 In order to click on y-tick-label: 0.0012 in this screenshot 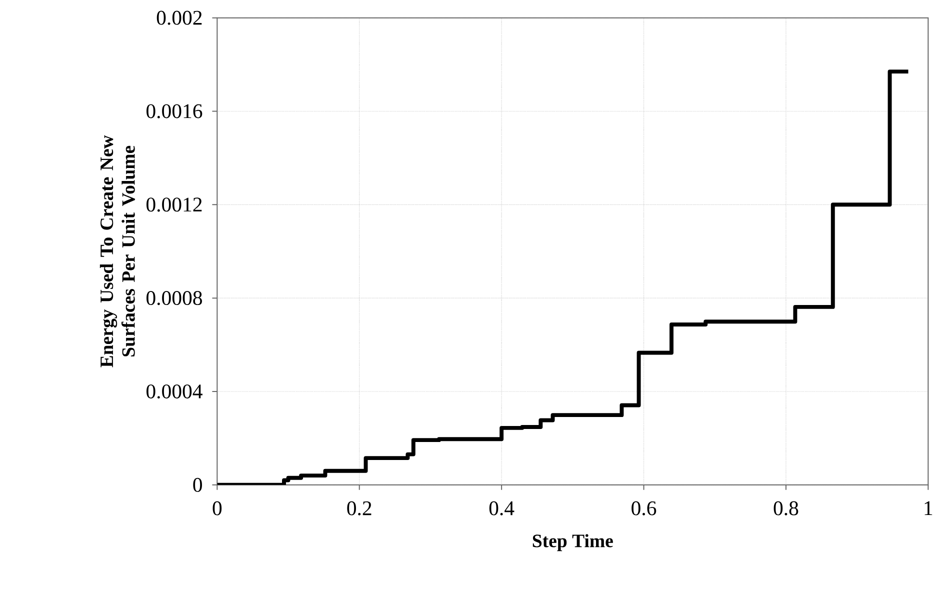, I will do `click(174, 205)`.